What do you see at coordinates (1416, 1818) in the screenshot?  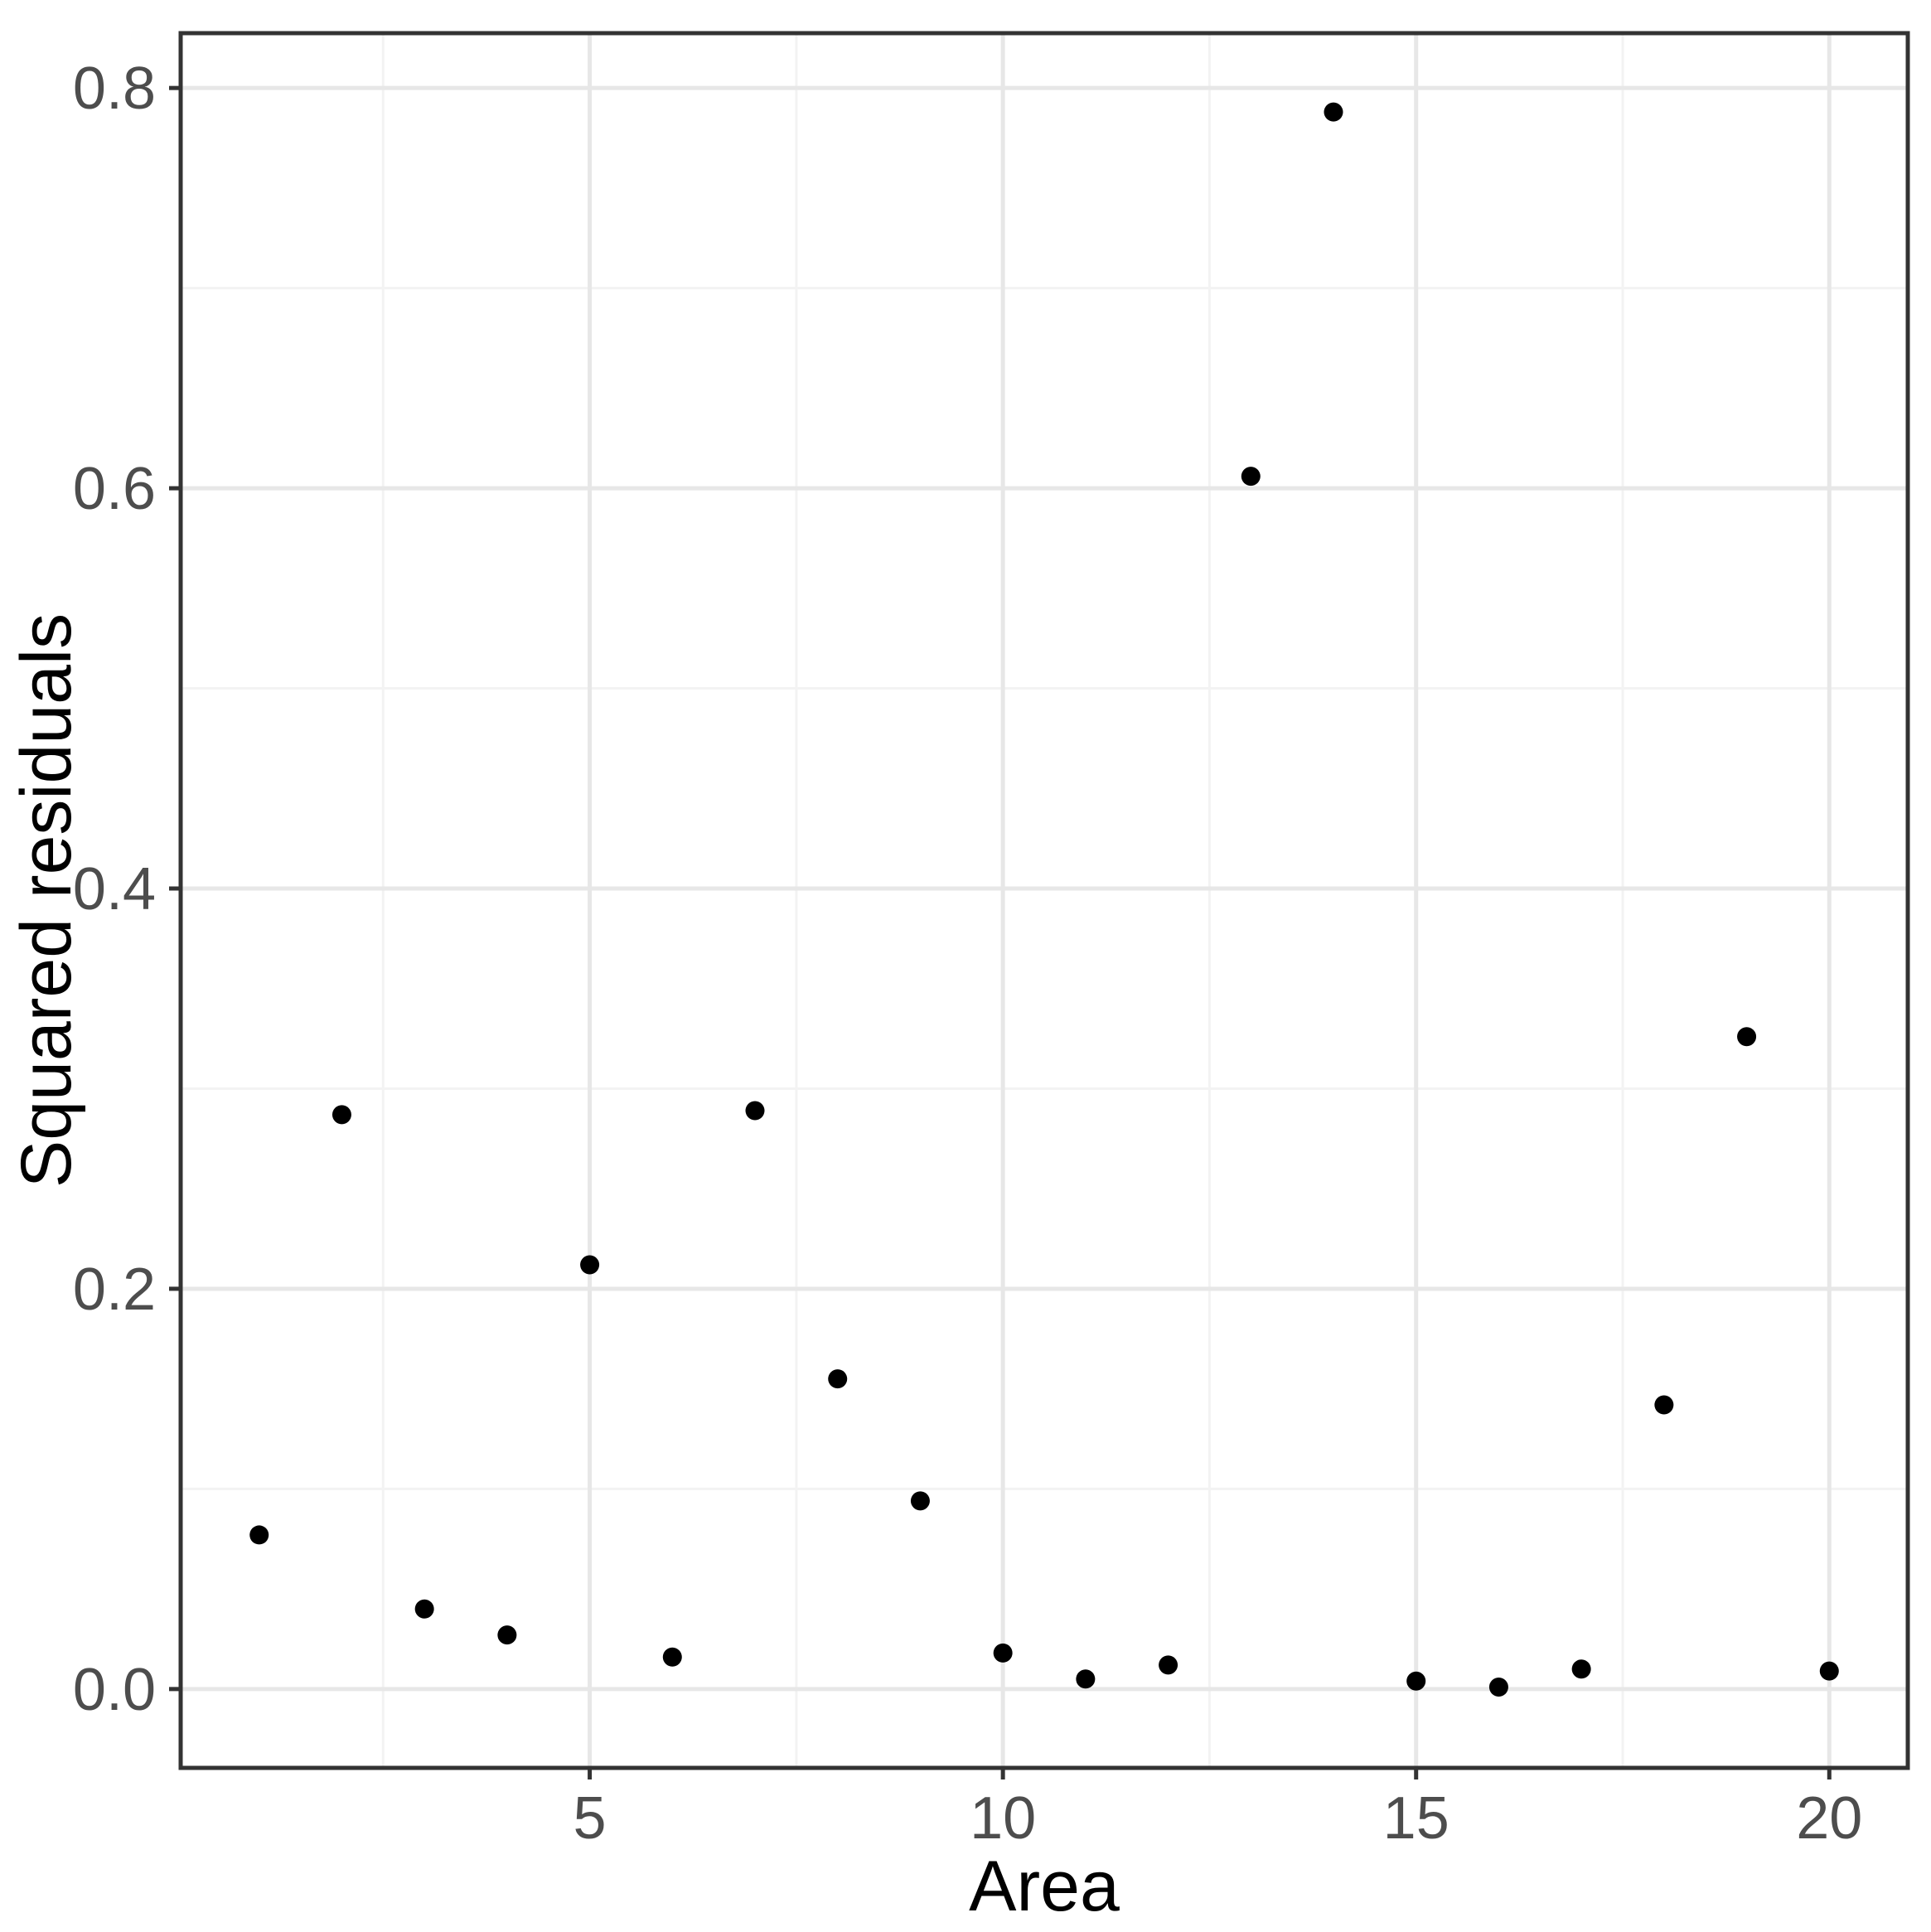 I see `x-tick-label: 15` at bounding box center [1416, 1818].